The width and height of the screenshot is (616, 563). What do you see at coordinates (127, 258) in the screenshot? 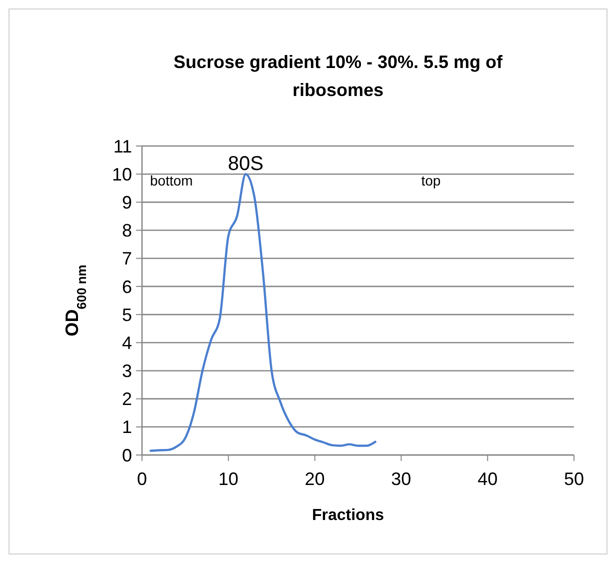
I see `y-tick-label: 7` at bounding box center [127, 258].